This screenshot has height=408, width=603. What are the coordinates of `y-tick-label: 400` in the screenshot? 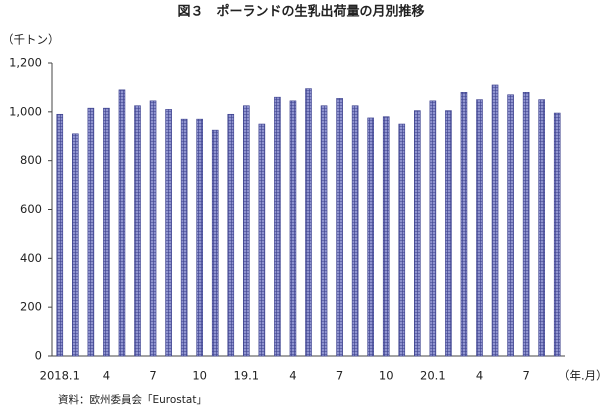 It's located at (31, 258).